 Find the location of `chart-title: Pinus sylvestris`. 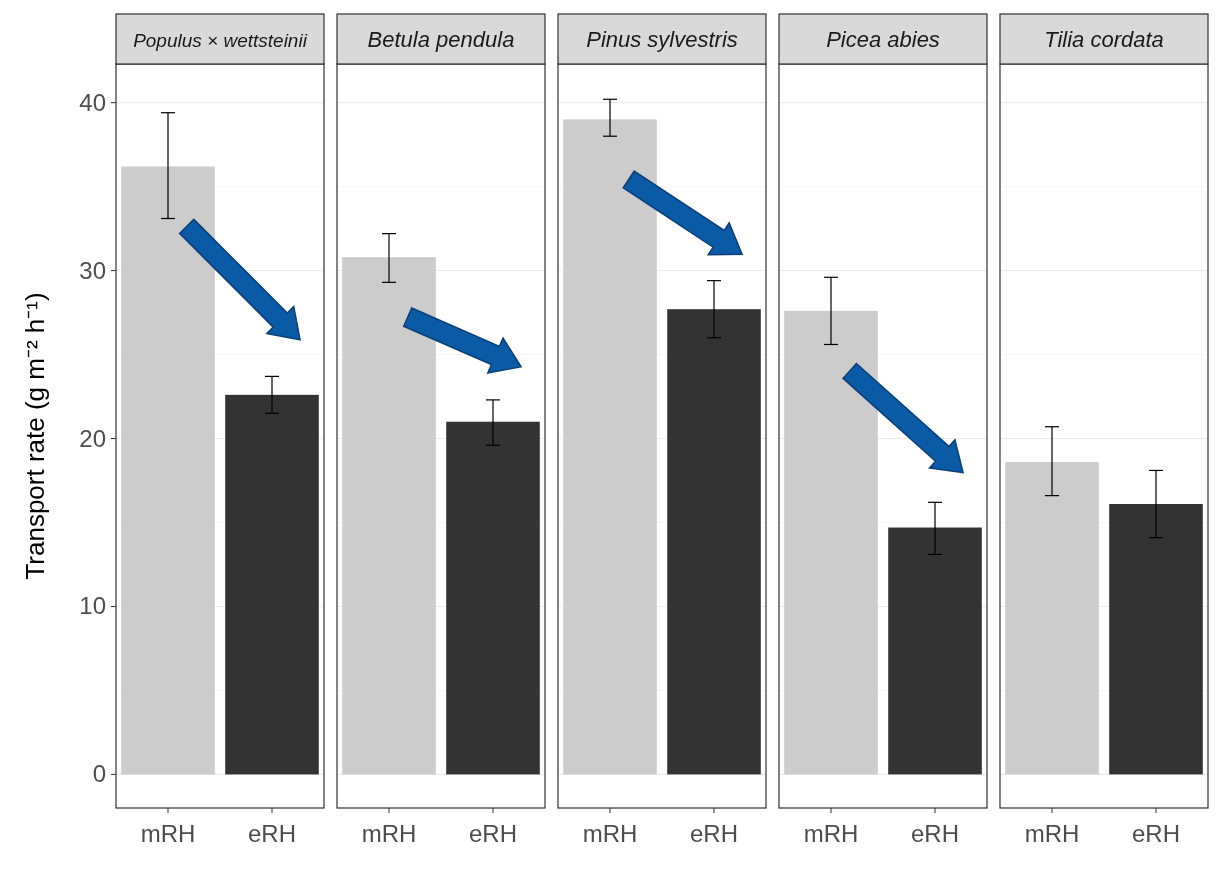

chart-title: Pinus sylvestris is located at coordinates (662, 39).